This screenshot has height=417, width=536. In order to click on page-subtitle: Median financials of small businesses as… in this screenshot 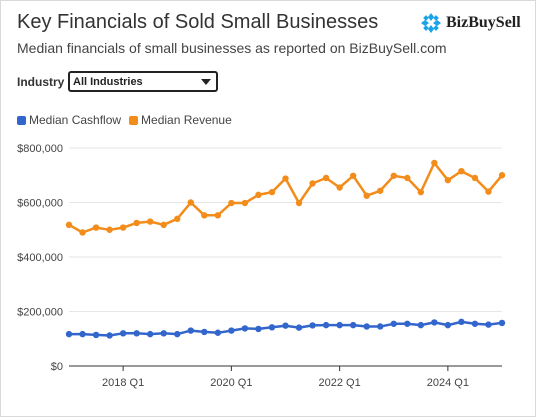, I will do `click(232, 48)`.